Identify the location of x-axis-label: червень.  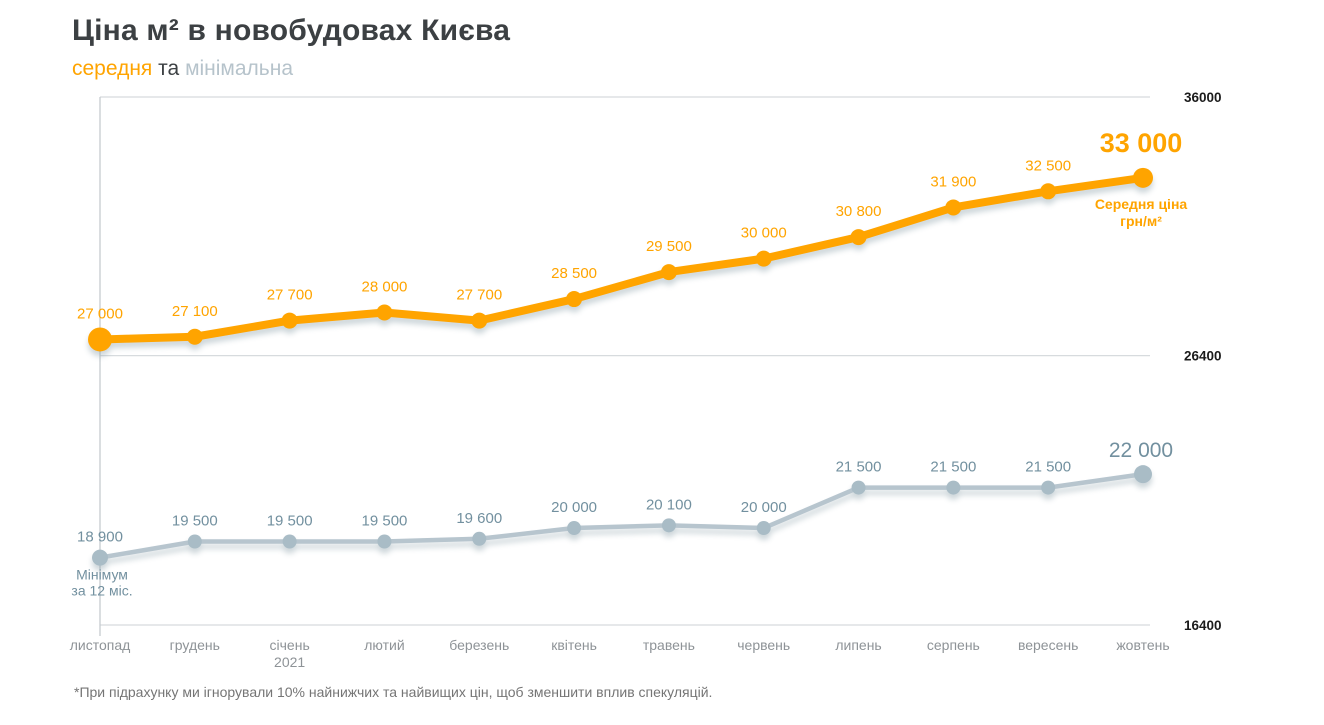
(763, 645).